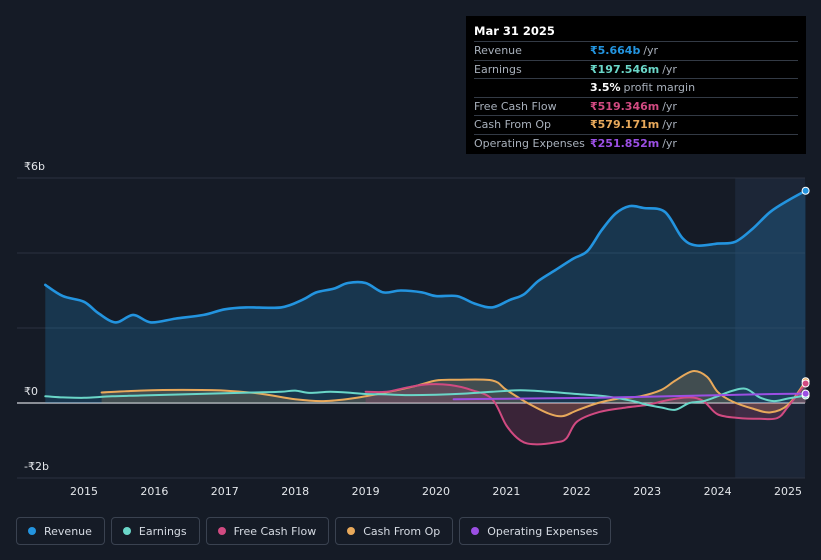  What do you see at coordinates (515, 106) in the screenshot?
I see `tooltip-row-label: Free Cash Flow` at bounding box center [515, 106].